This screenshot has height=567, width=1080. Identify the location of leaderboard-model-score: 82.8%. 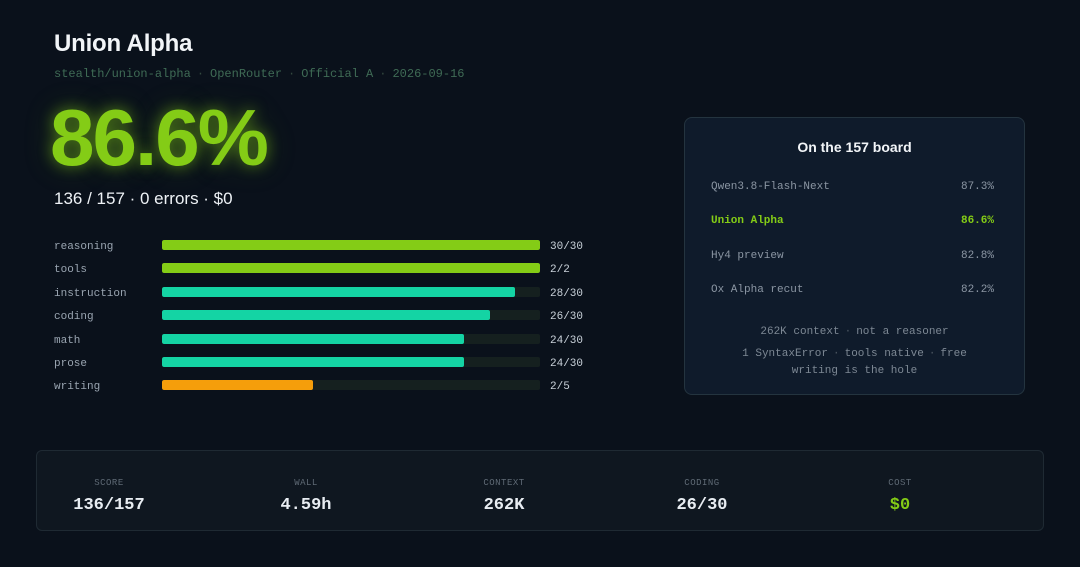
(977, 256).